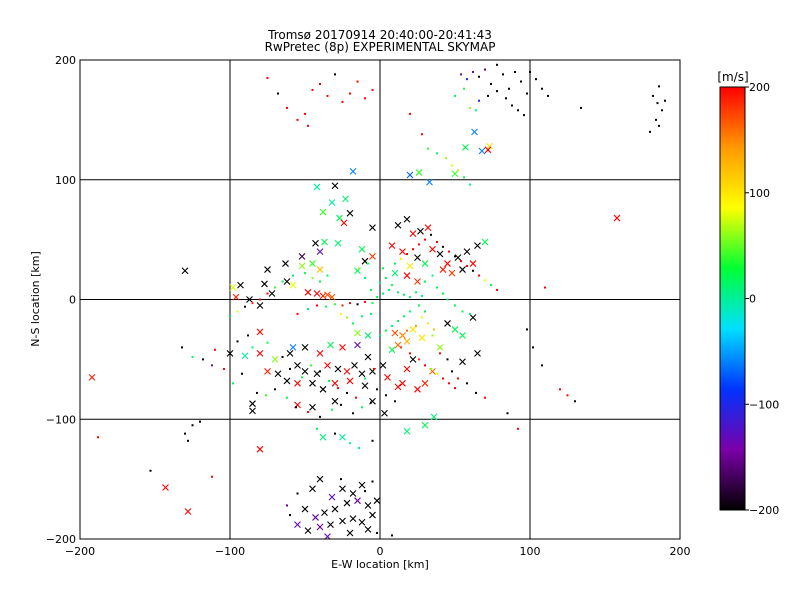 This screenshot has height=600, width=800. What do you see at coordinates (65, 60) in the screenshot?
I see `y-tick-label: 200` at bounding box center [65, 60].